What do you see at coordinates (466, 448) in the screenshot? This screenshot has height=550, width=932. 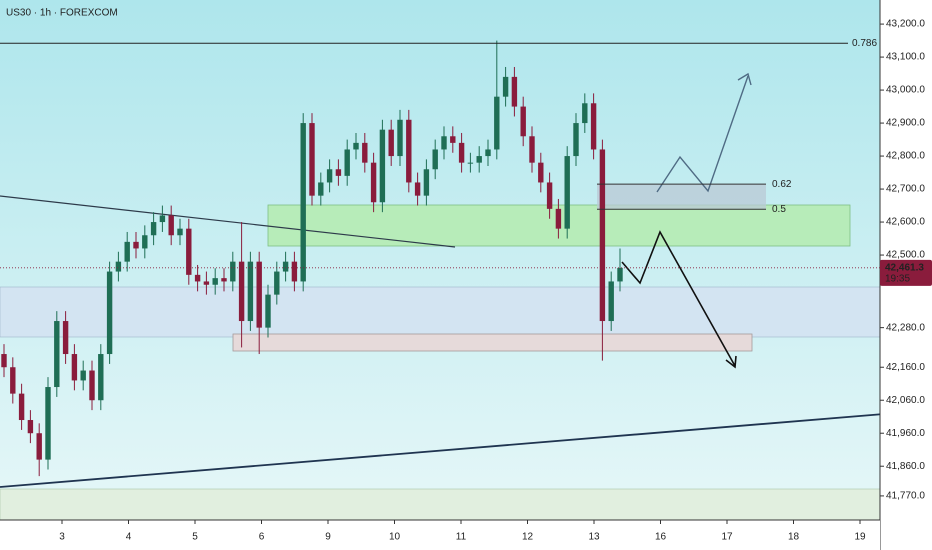 I see `trendline` at bounding box center [466, 448].